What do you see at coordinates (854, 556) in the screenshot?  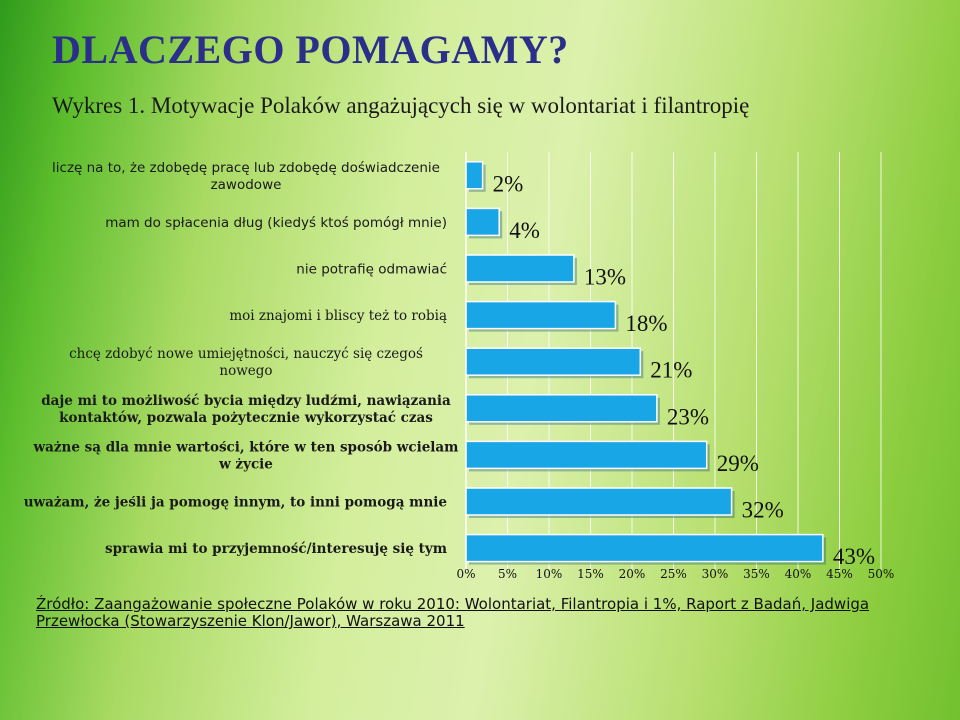 I see `value-label: 43%` at bounding box center [854, 556].